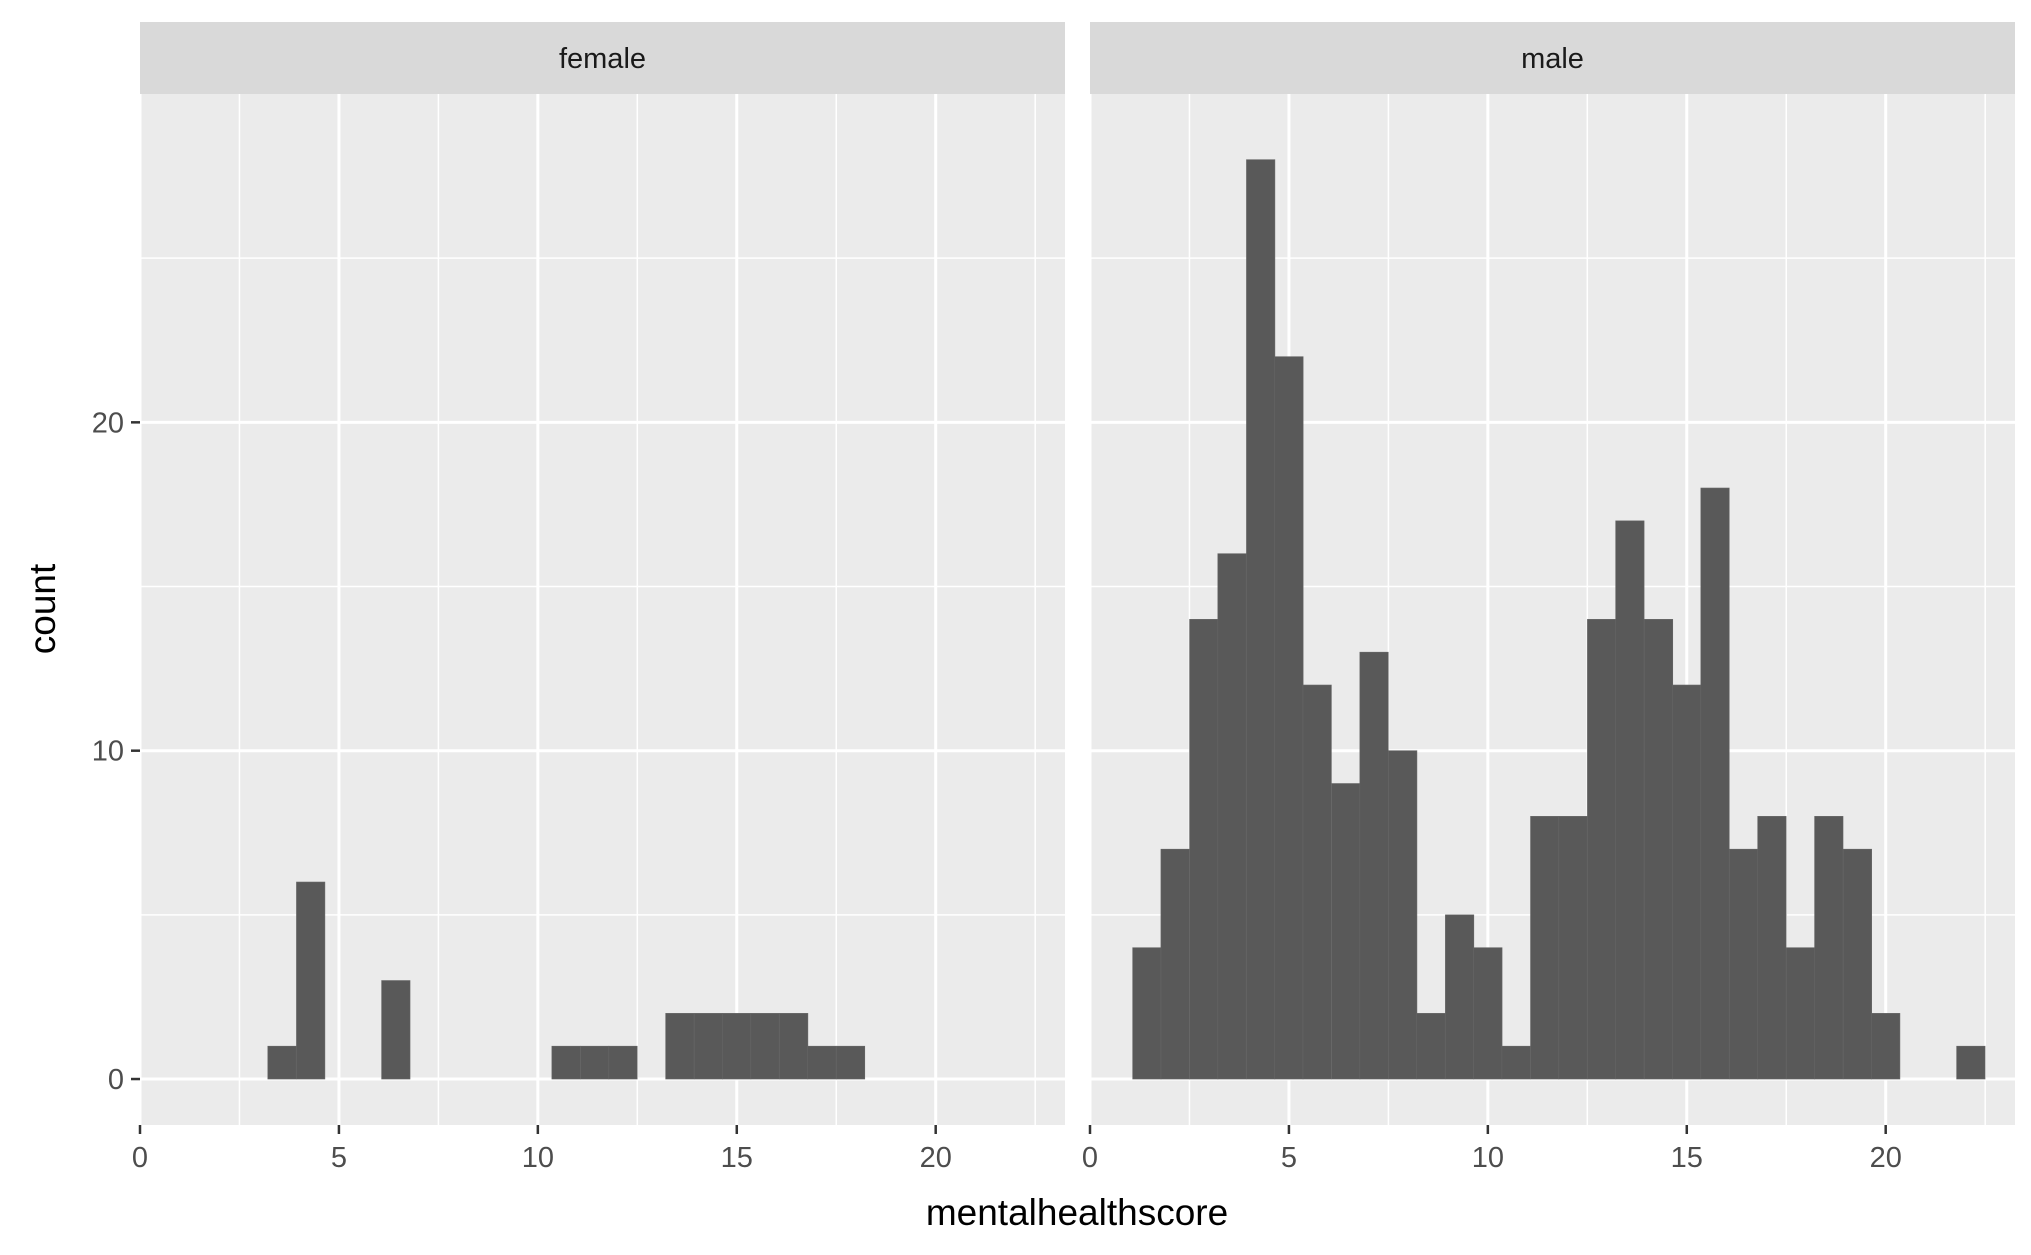 The height and width of the screenshot is (1255, 2031). I want to click on strip-male, so click(1552, 58).